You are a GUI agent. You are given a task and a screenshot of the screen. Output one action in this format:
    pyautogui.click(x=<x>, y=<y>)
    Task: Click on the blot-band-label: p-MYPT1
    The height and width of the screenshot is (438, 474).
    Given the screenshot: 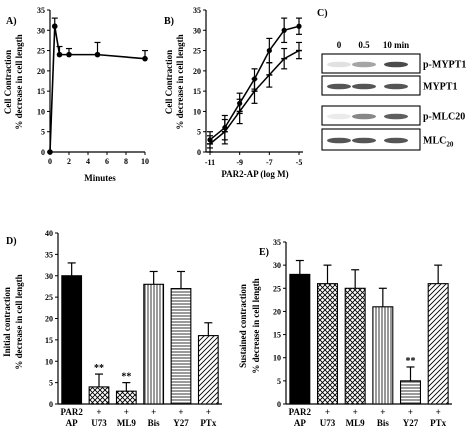 What is the action you would take?
    pyautogui.click(x=444, y=65)
    